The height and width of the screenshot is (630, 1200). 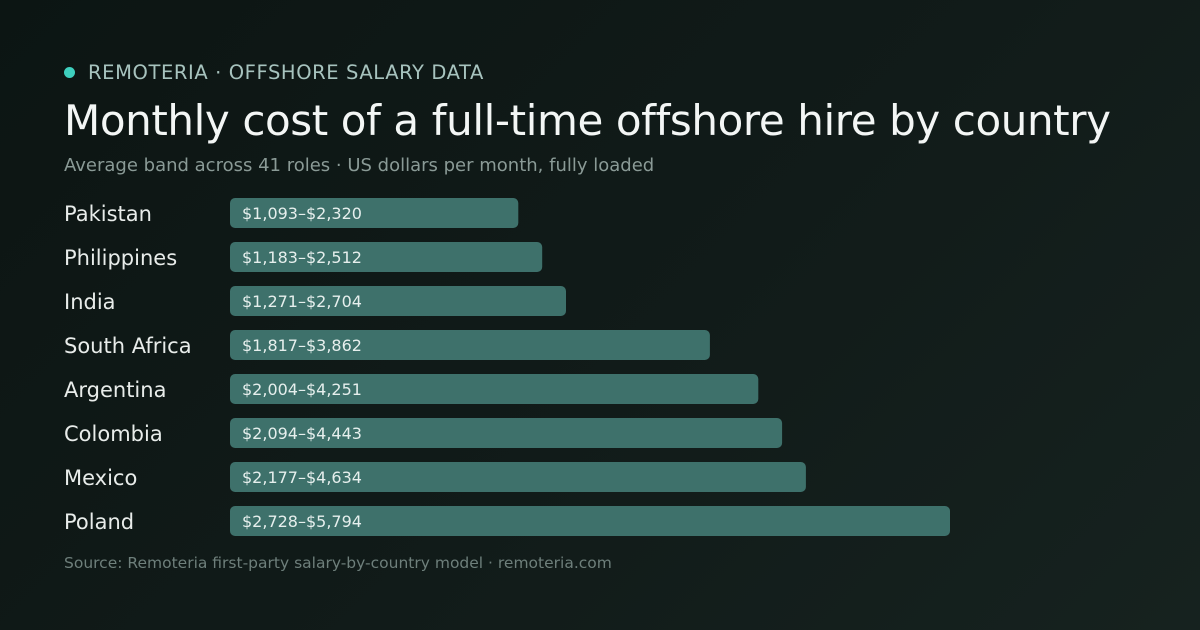 I want to click on category-label: Colombia, so click(x=113, y=434).